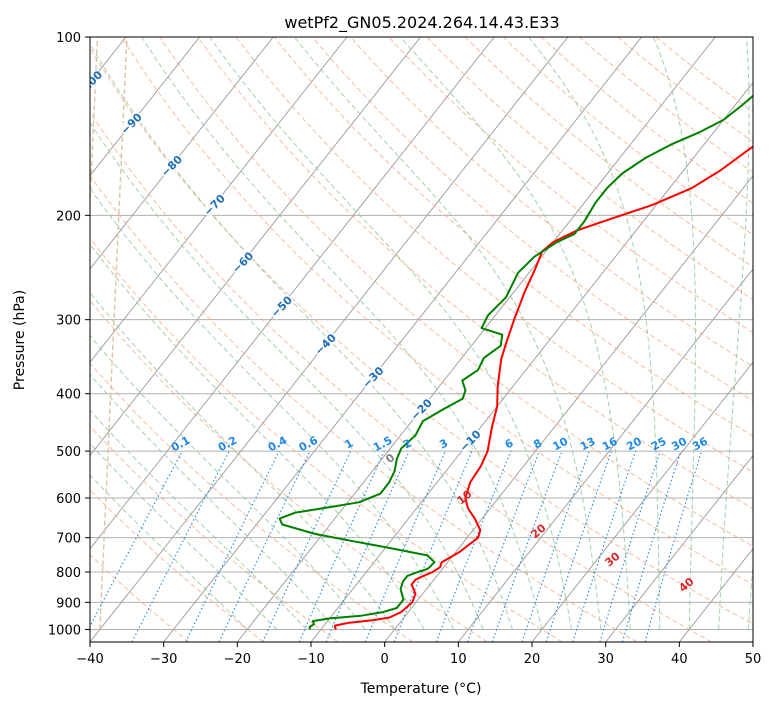 The image size is (775, 708). What do you see at coordinates (418, 654) in the screenshot?
I see `x-axis-ticks: −40 −30 −20 −10 0 10 20 30 40 50` at bounding box center [418, 654].